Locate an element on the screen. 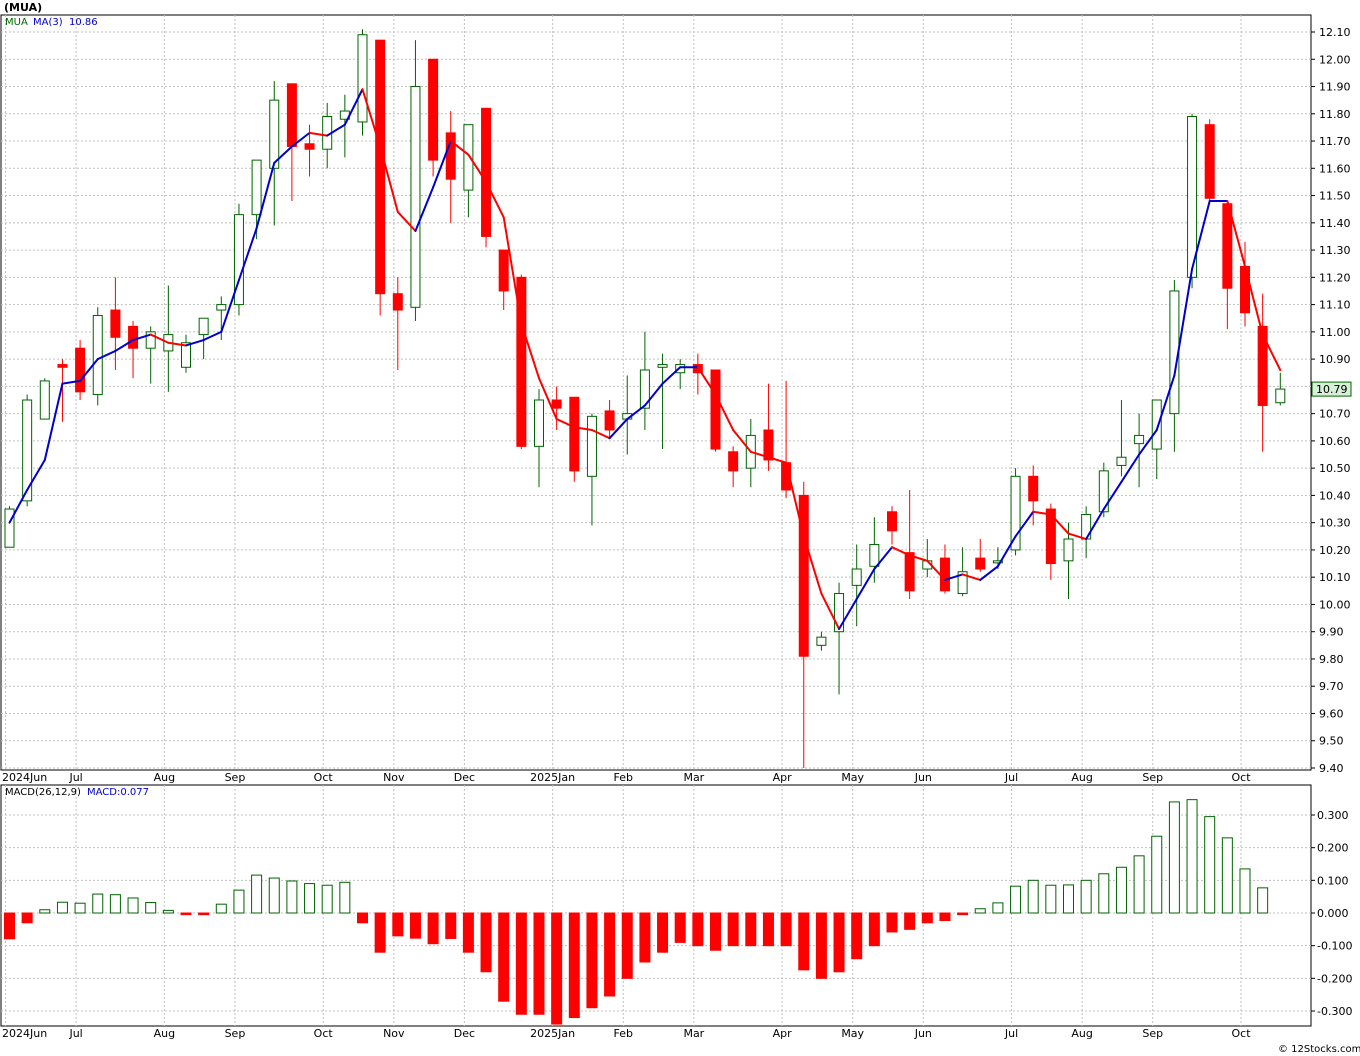 The width and height of the screenshot is (1360, 1056). price-x-label: Feb is located at coordinates (623, 777).